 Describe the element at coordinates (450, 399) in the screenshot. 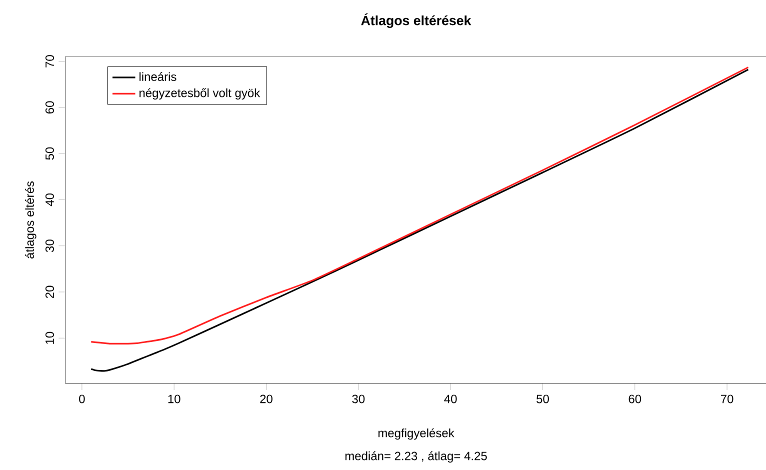

I see `x-tick-label: 40` at that location.